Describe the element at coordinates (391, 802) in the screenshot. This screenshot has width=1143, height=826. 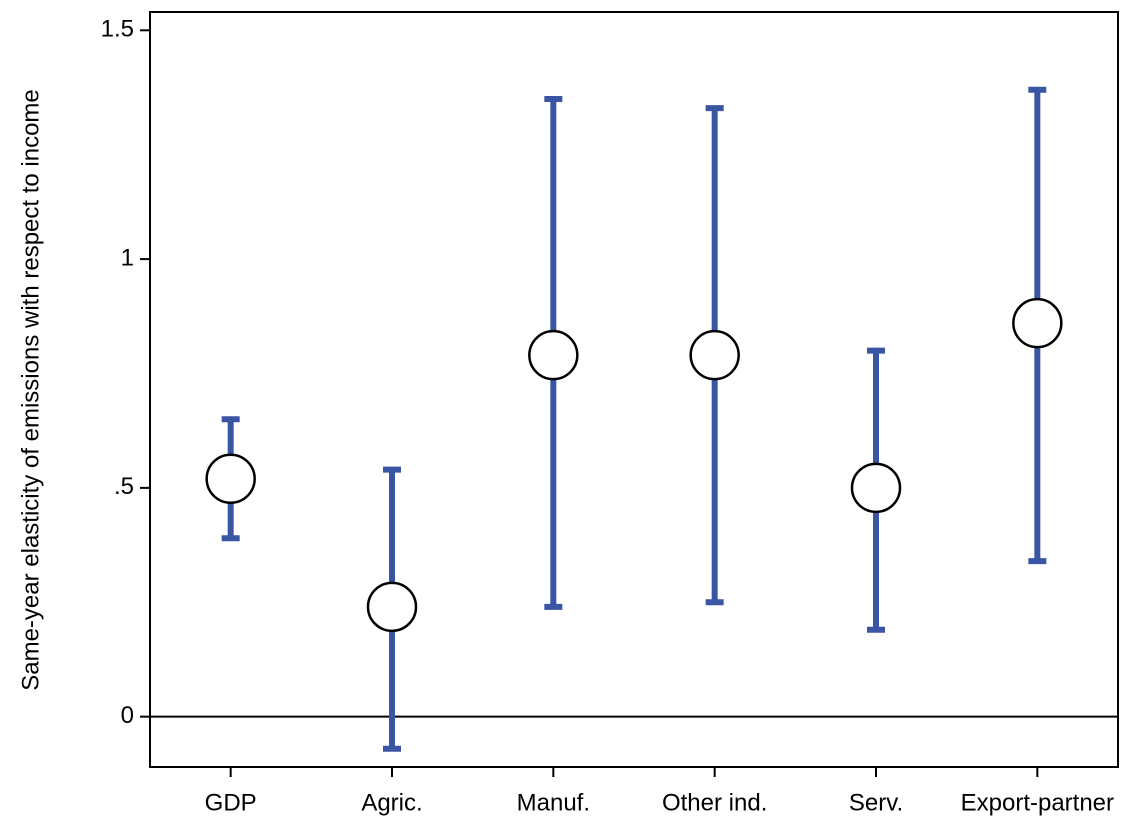
I see `x-tick-label: Agric.` at that location.